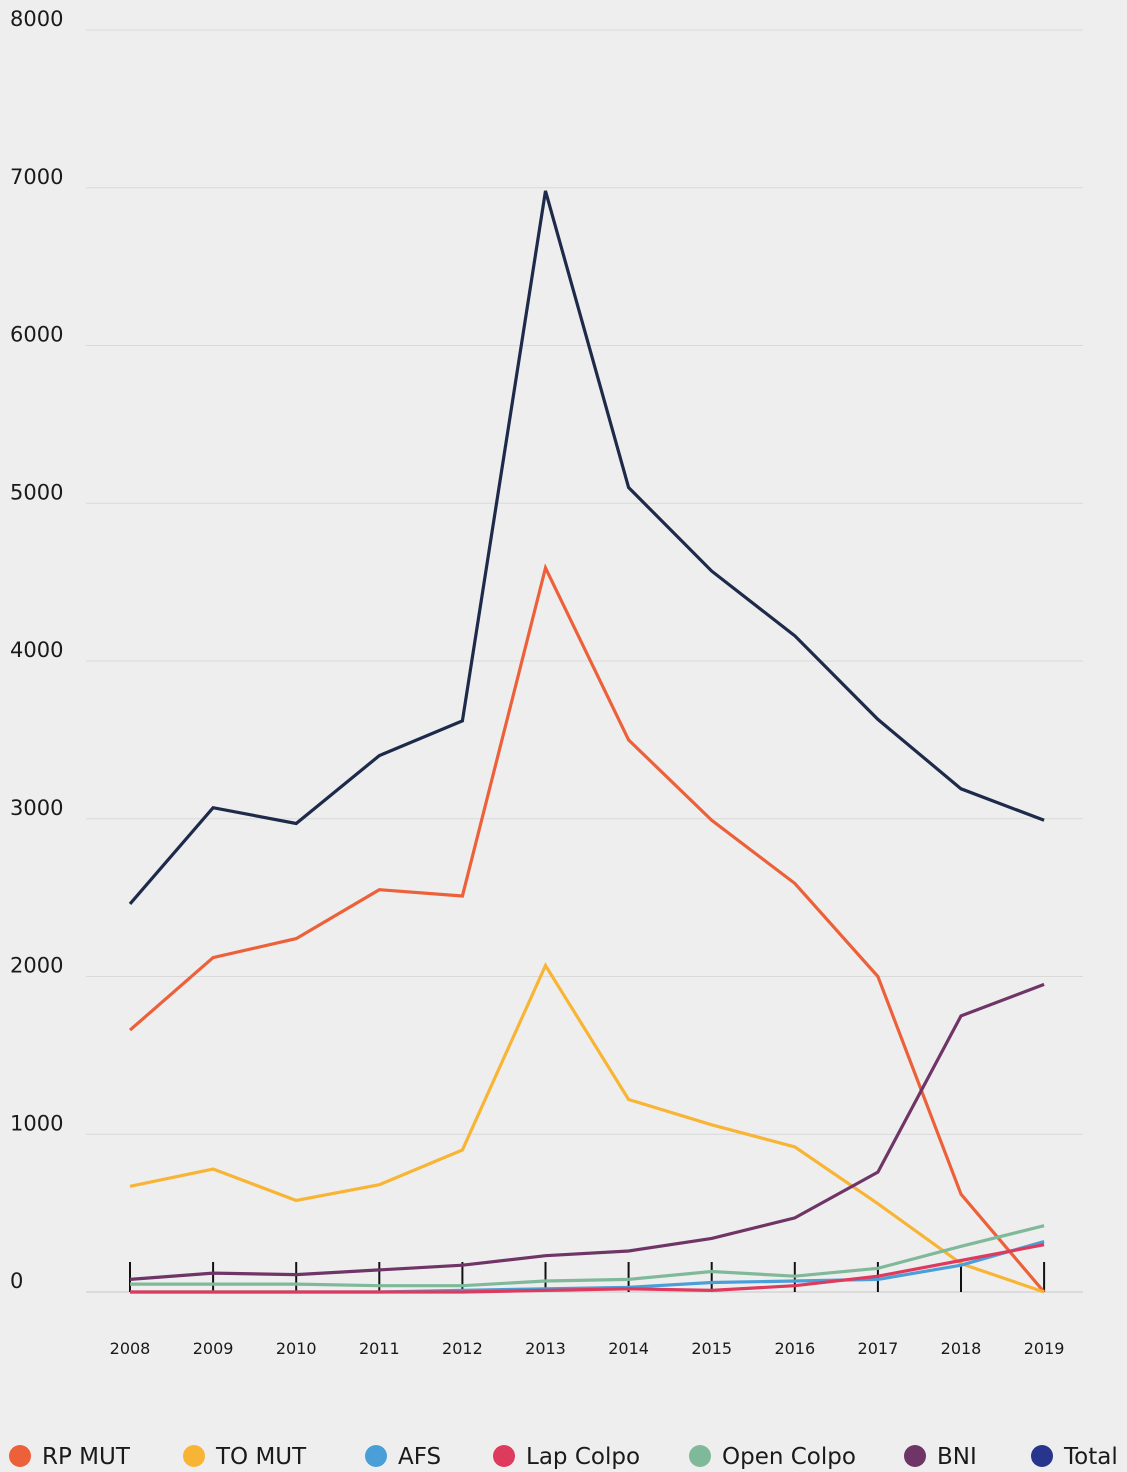 This screenshot has width=1127, height=1472. I want to click on y-tick-label: 8000, so click(36, 19).